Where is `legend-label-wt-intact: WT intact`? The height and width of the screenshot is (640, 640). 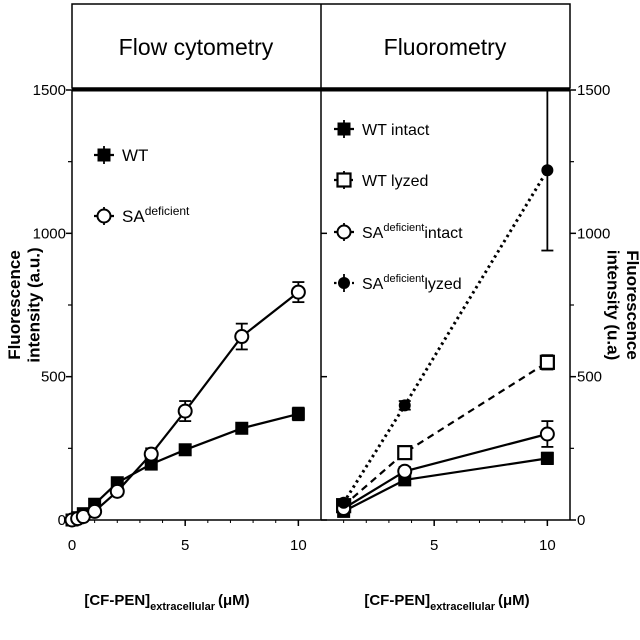 legend-label-wt-intact: WT intact is located at coordinates (396, 130).